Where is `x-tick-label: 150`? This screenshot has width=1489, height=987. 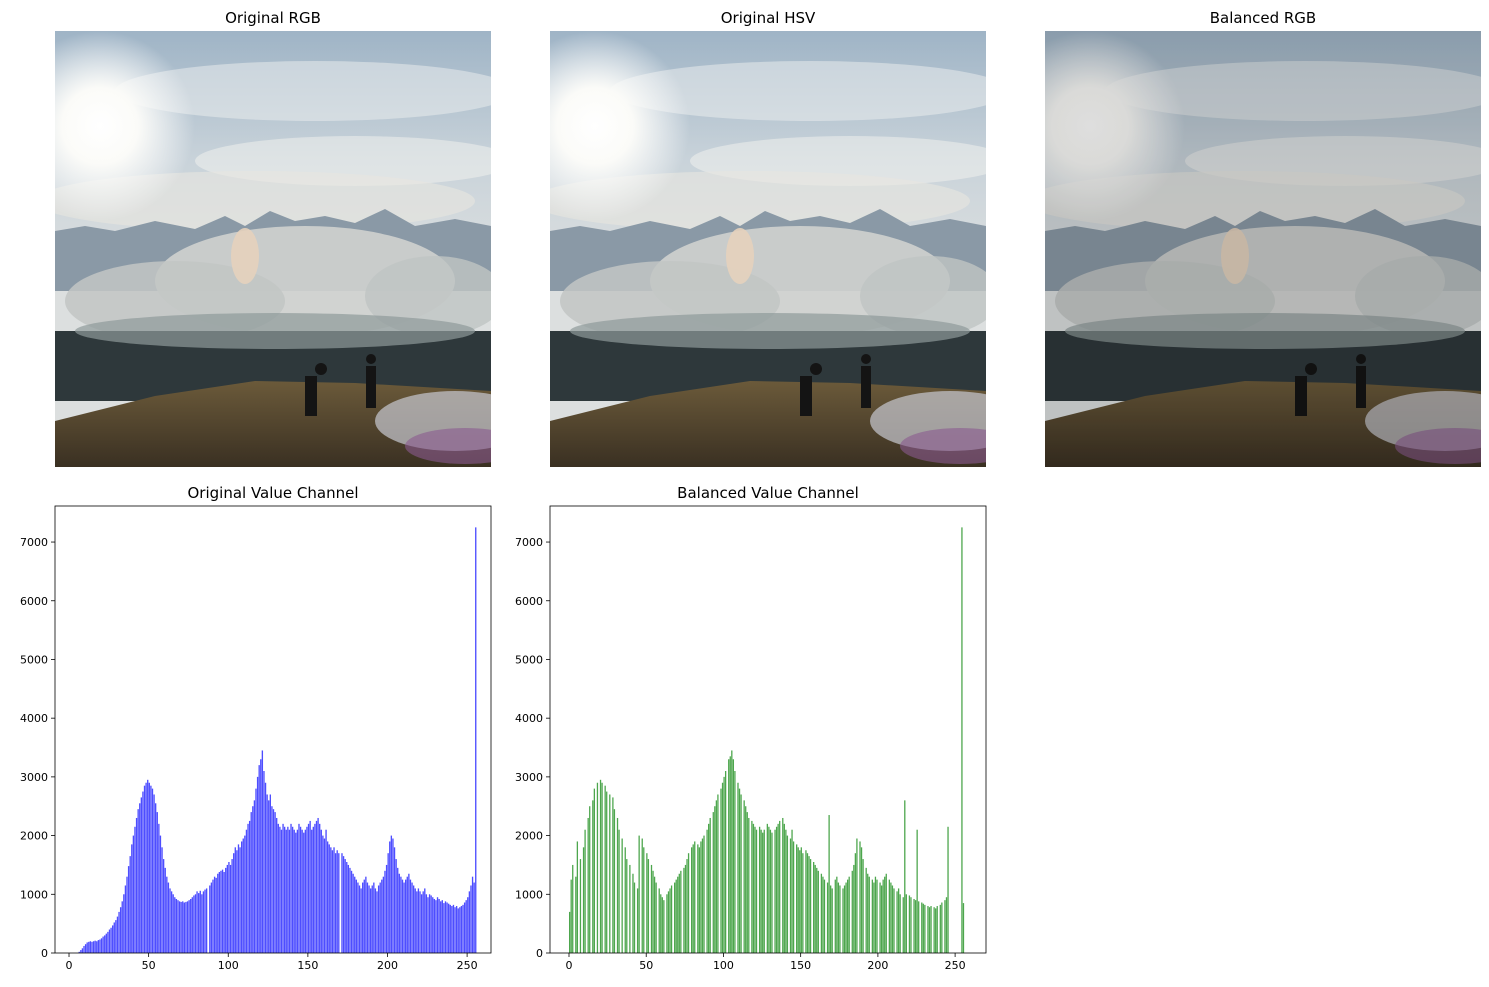
x-tick-label: 150 is located at coordinates (800, 965).